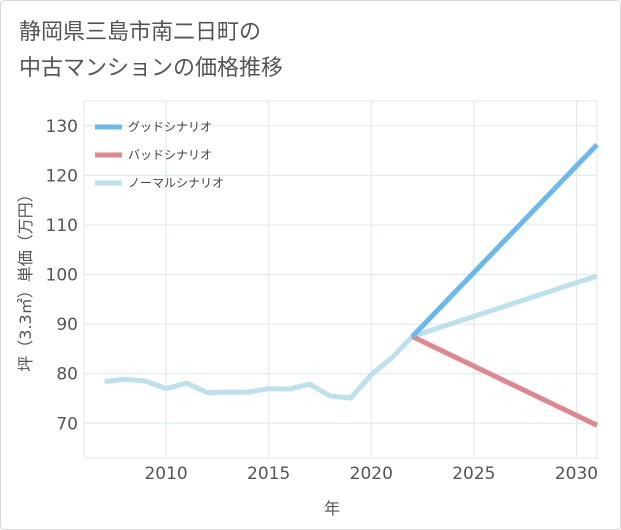 The width and height of the screenshot is (621, 530). I want to click on x-tick-label: 2025, so click(473, 474).